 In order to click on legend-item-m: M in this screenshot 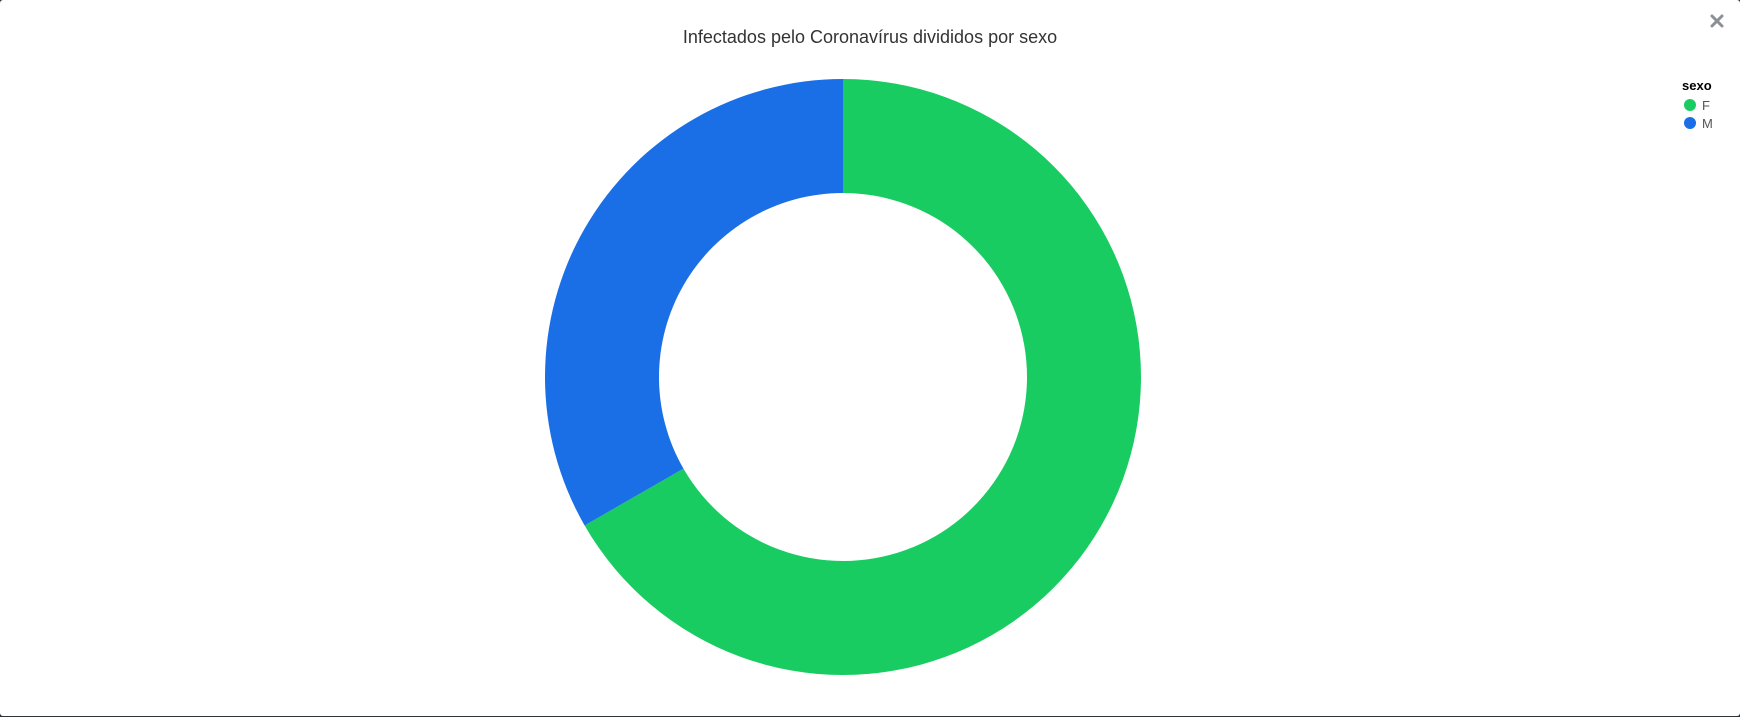, I will do `click(1694, 123)`.